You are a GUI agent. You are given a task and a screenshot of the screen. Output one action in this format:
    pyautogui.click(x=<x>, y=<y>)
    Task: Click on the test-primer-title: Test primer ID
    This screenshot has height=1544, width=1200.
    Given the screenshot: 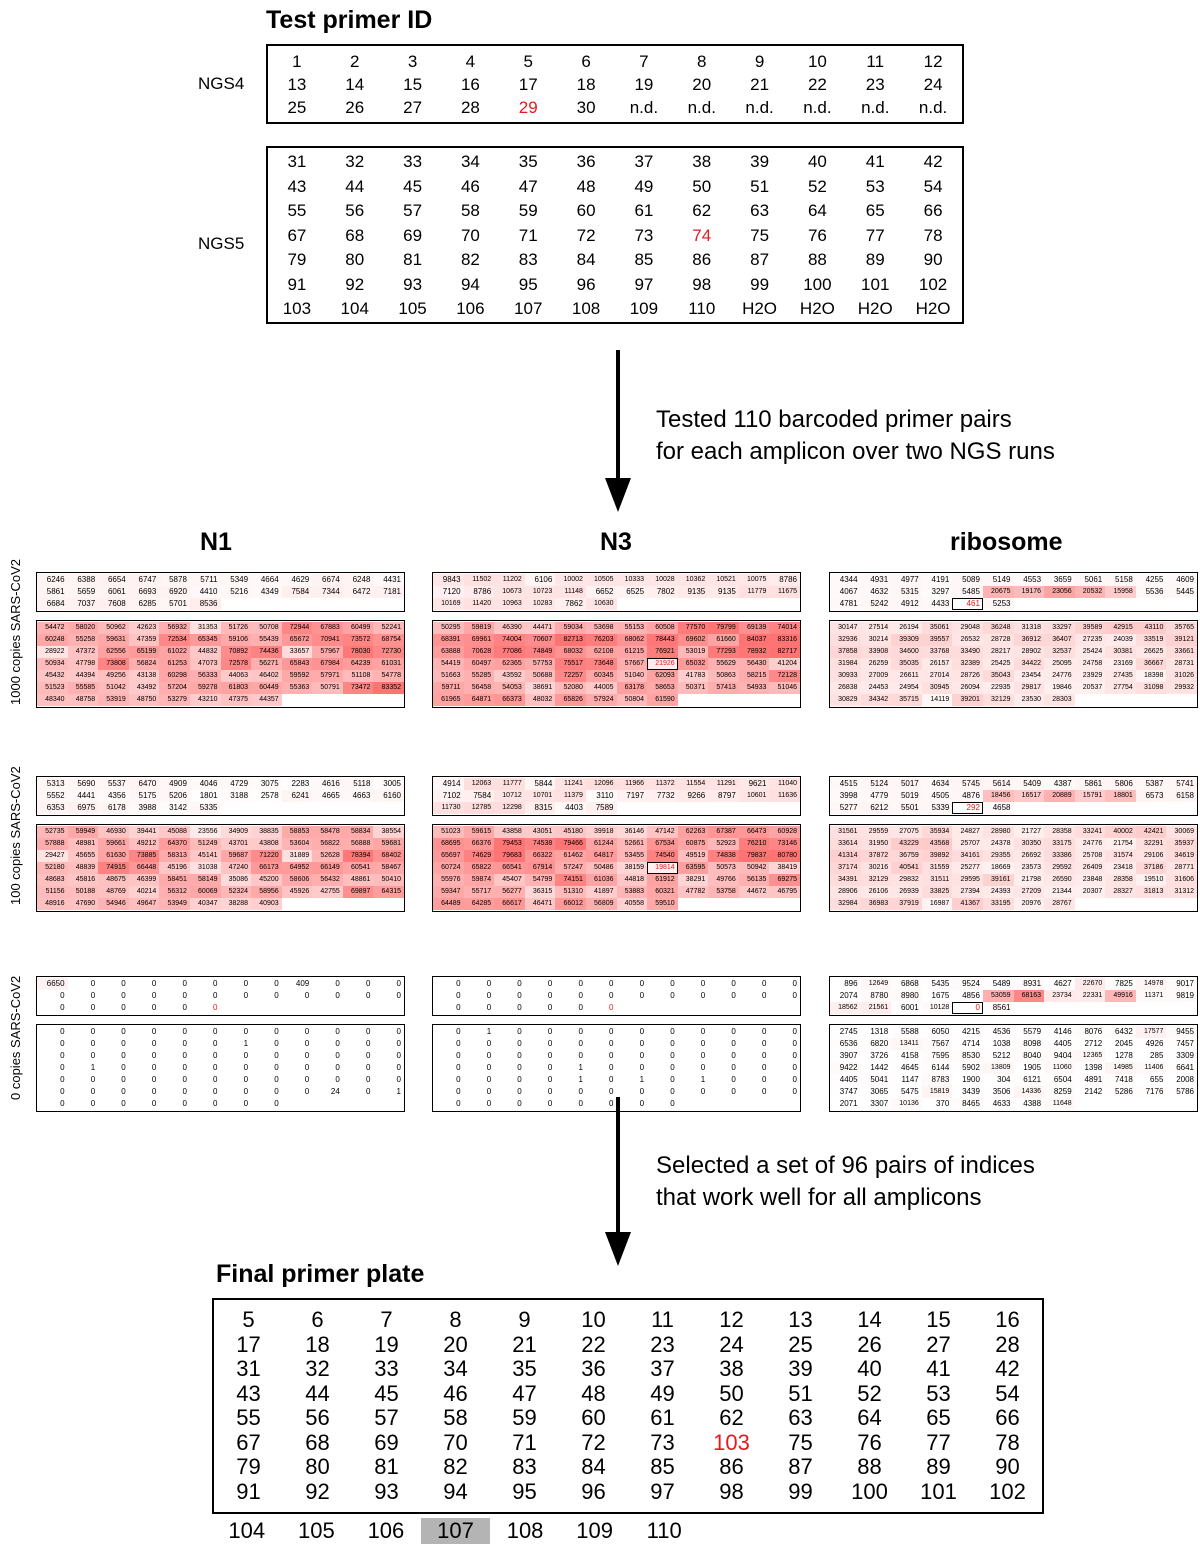 What is the action you would take?
    pyautogui.click(x=349, y=20)
    